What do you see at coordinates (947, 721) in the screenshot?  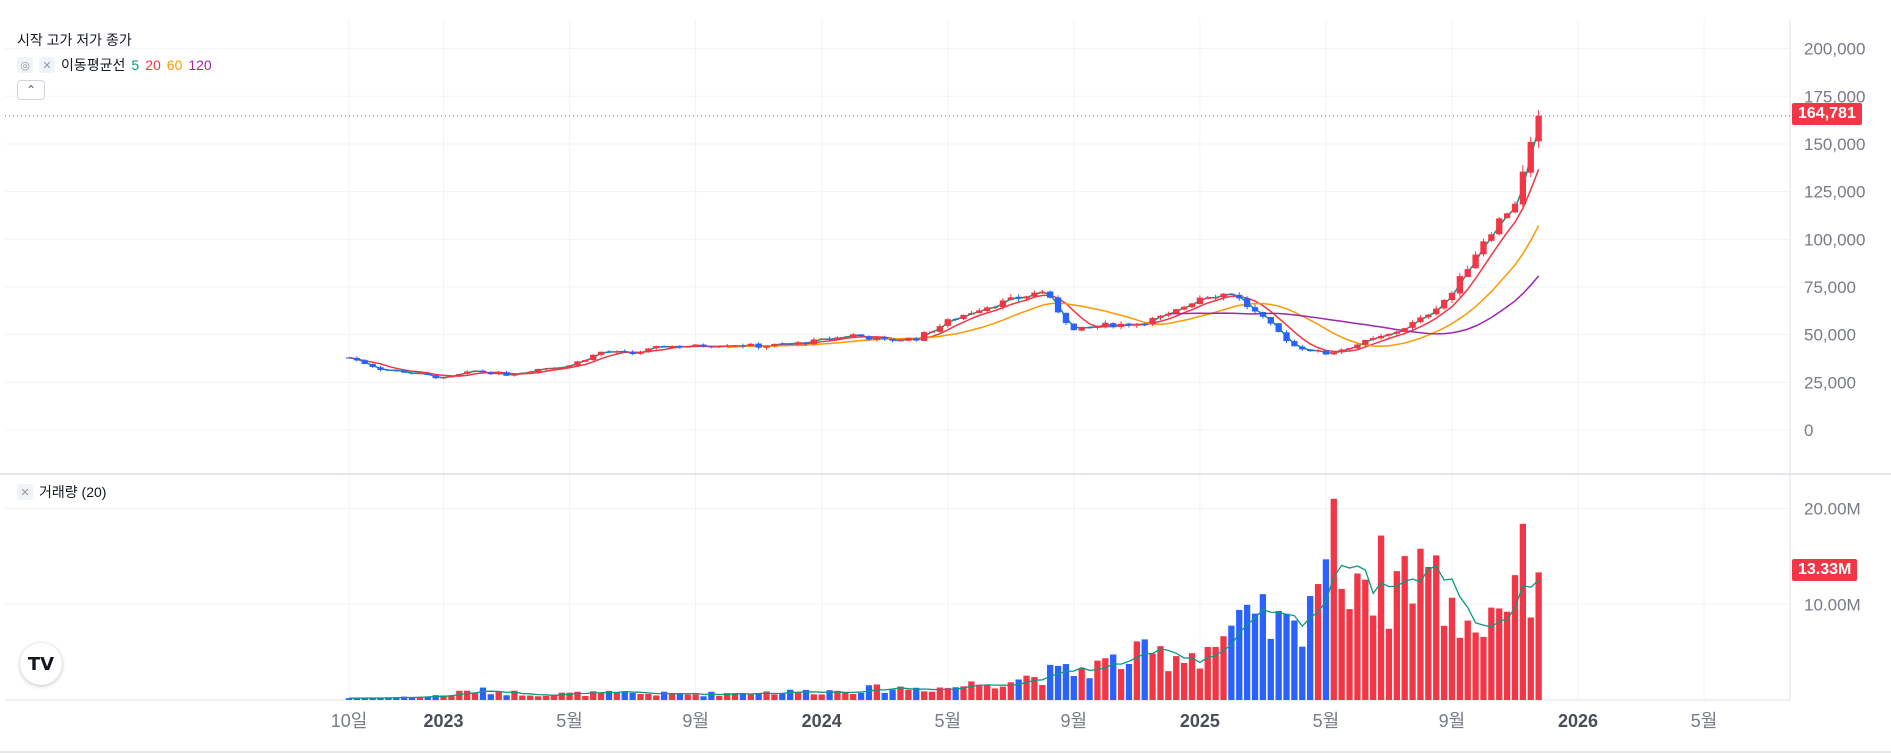 I see `time-axis-label: 5월` at bounding box center [947, 721].